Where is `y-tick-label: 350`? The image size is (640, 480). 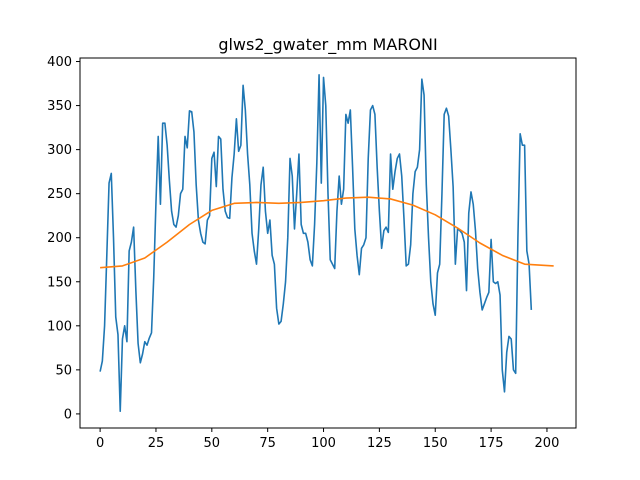 y-tick-label: 350 is located at coordinates (59, 106).